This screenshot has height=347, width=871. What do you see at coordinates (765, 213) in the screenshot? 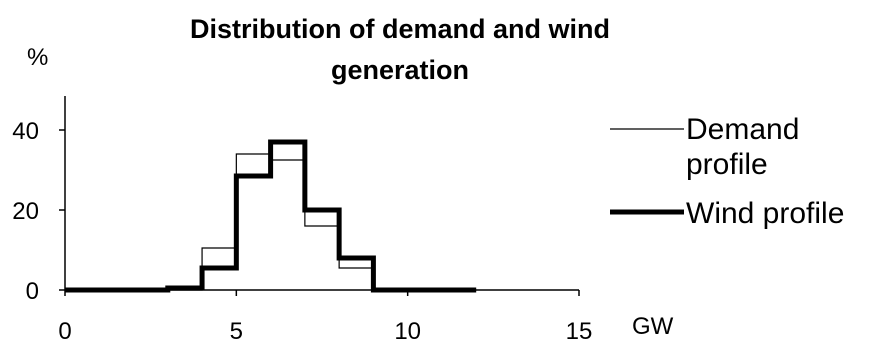
I see `legend-label-wind: Wind profile` at bounding box center [765, 213].